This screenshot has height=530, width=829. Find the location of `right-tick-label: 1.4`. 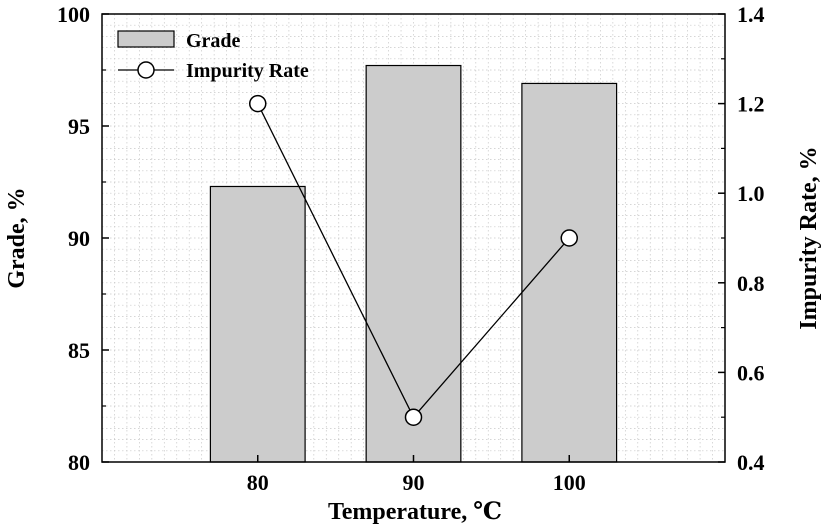

right-tick-label: 1.4 is located at coordinates (751, 14).